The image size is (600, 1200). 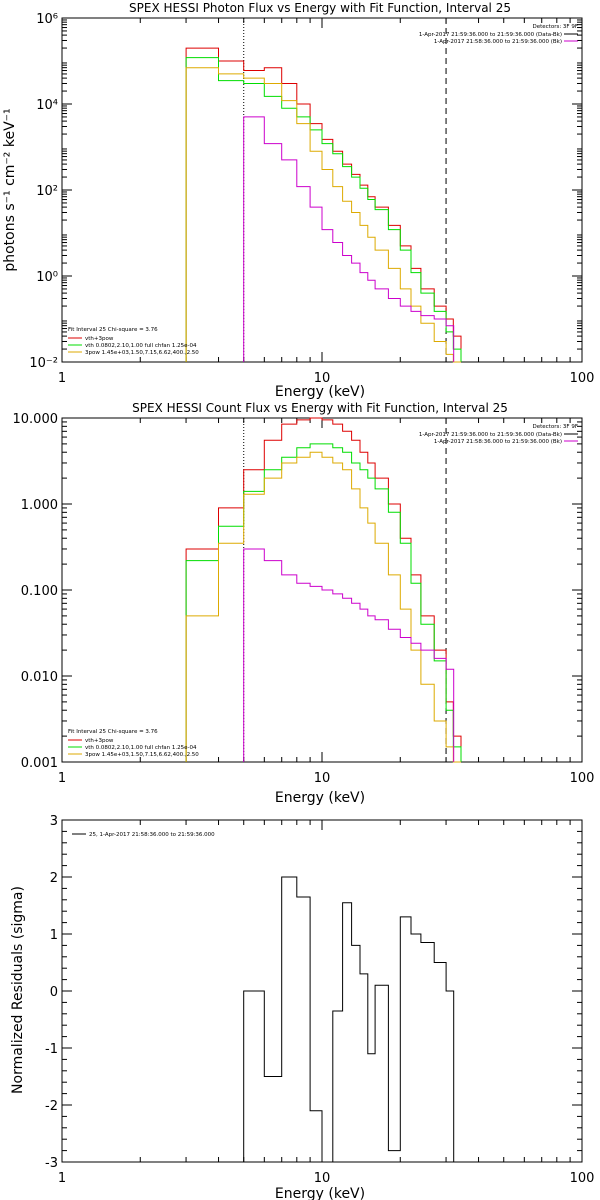 What do you see at coordinates (47, 19) in the screenshot?
I see `y-tick-label: 10⁶` at bounding box center [47, 19].